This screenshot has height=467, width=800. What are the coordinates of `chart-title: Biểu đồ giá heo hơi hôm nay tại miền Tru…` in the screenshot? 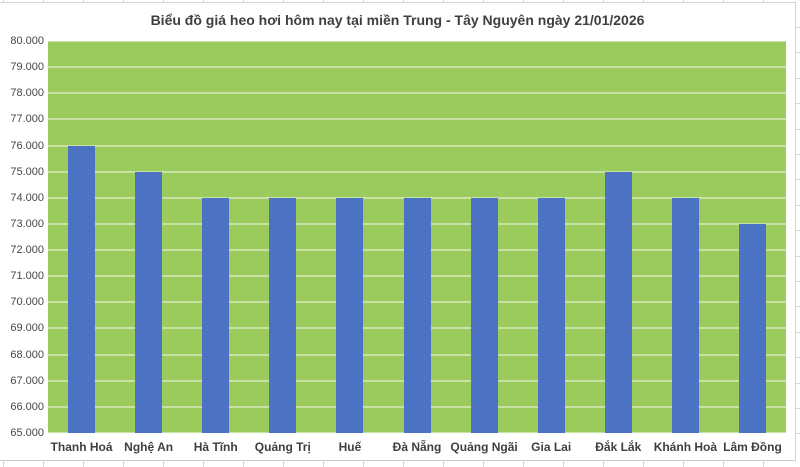 It's located at (397, 20).